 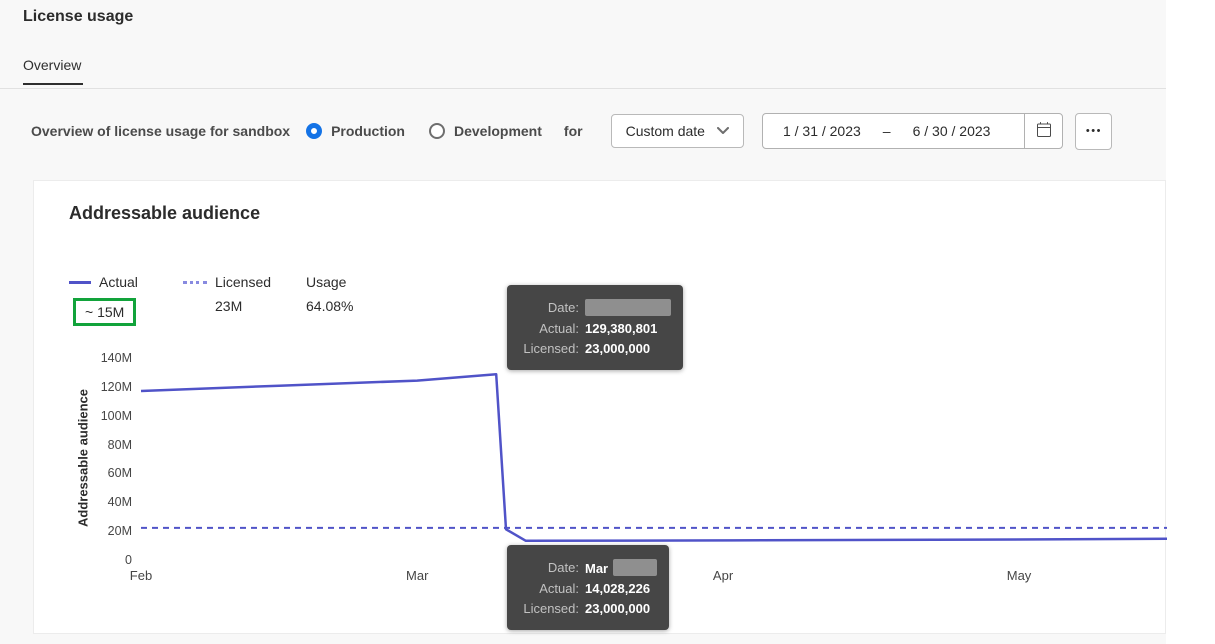 I want to click on x-axis-tick-label: Mar, so click(x=417, y=575).